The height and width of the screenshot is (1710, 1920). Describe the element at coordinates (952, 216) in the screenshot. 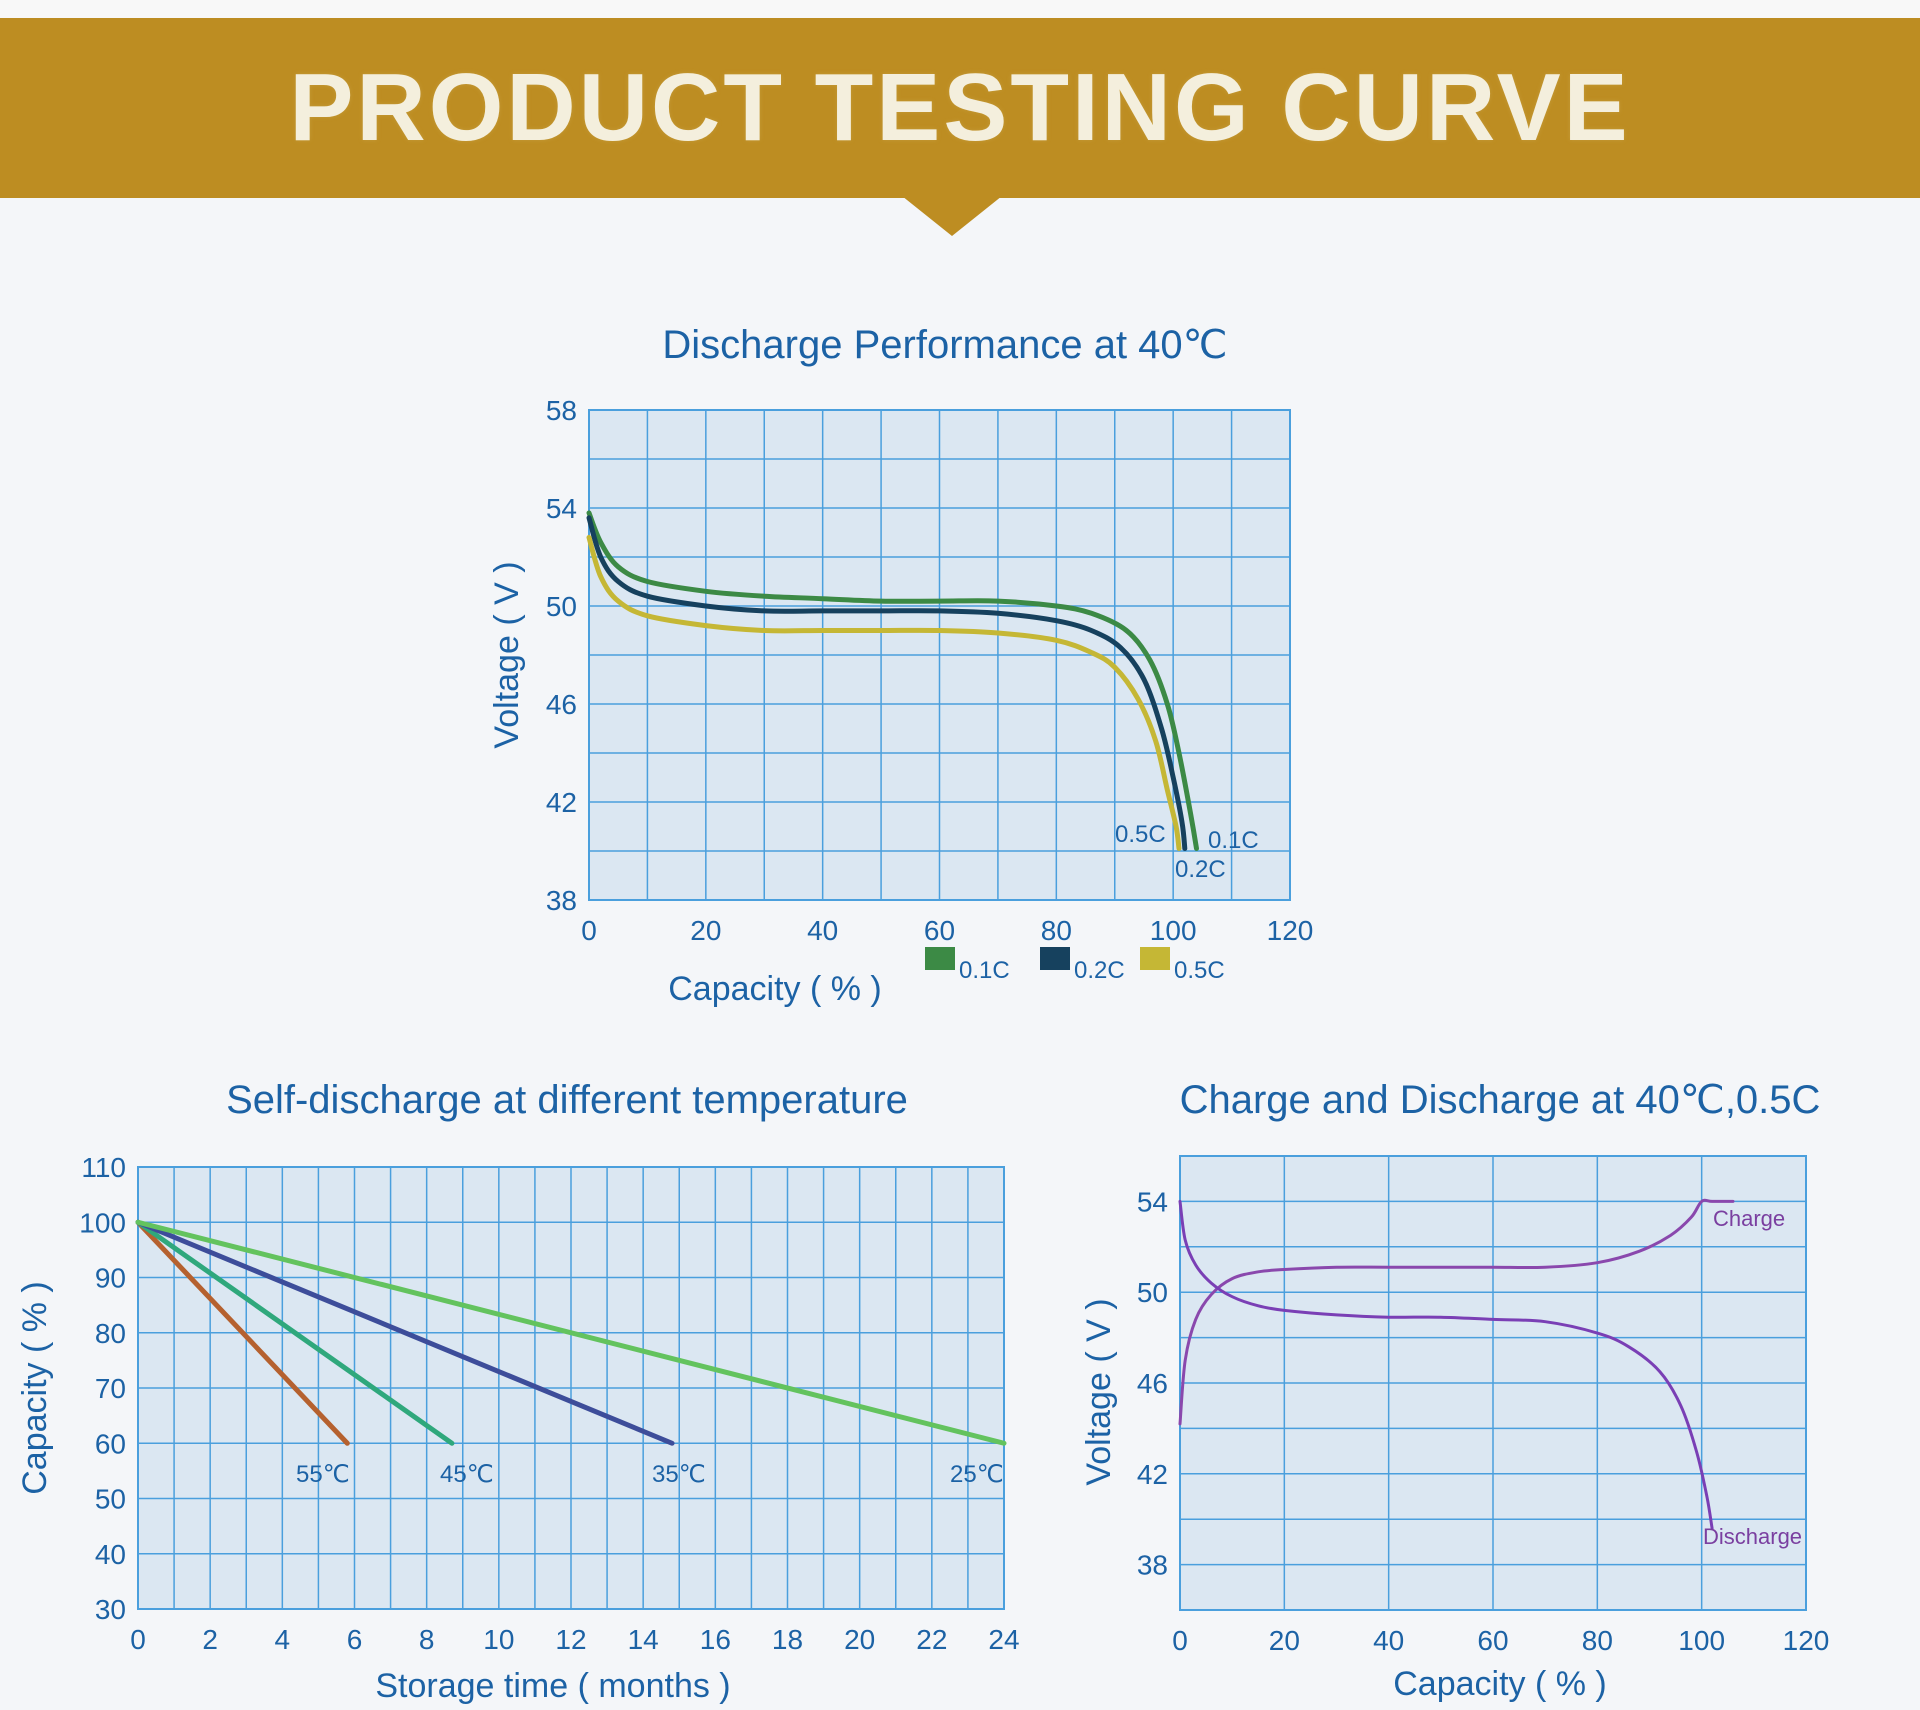

I see `banner-notch` at that location.